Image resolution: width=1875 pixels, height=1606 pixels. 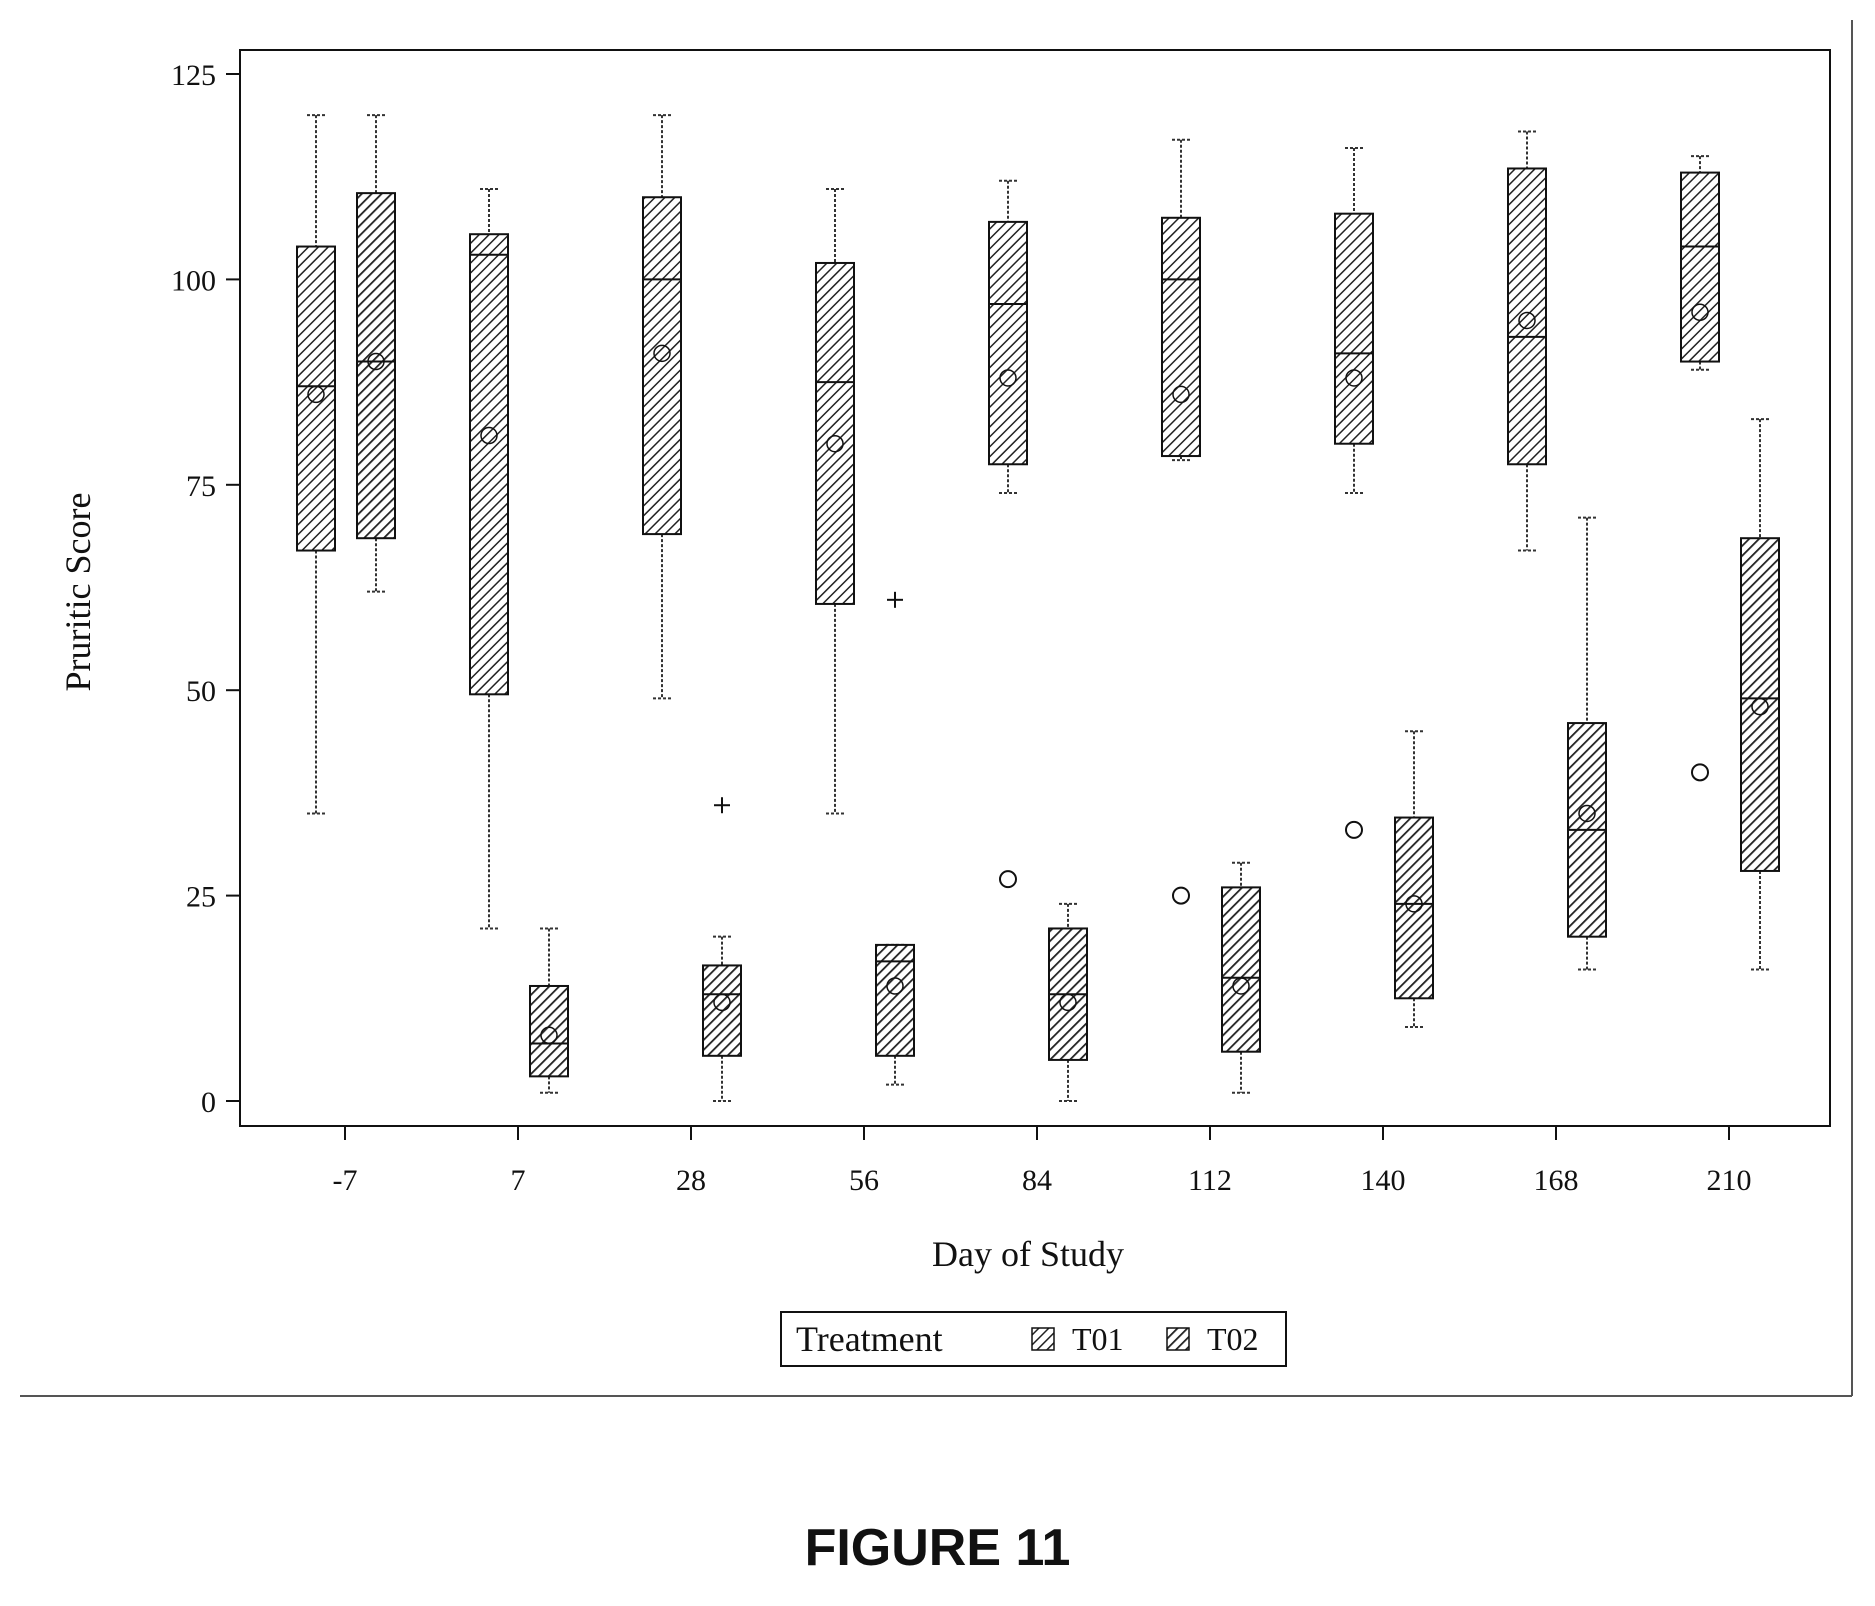 What do you see at coordinates (518, 1180) in the screenshot?
I see `x-tick-label: 7` at bounding box center [518, 1180].